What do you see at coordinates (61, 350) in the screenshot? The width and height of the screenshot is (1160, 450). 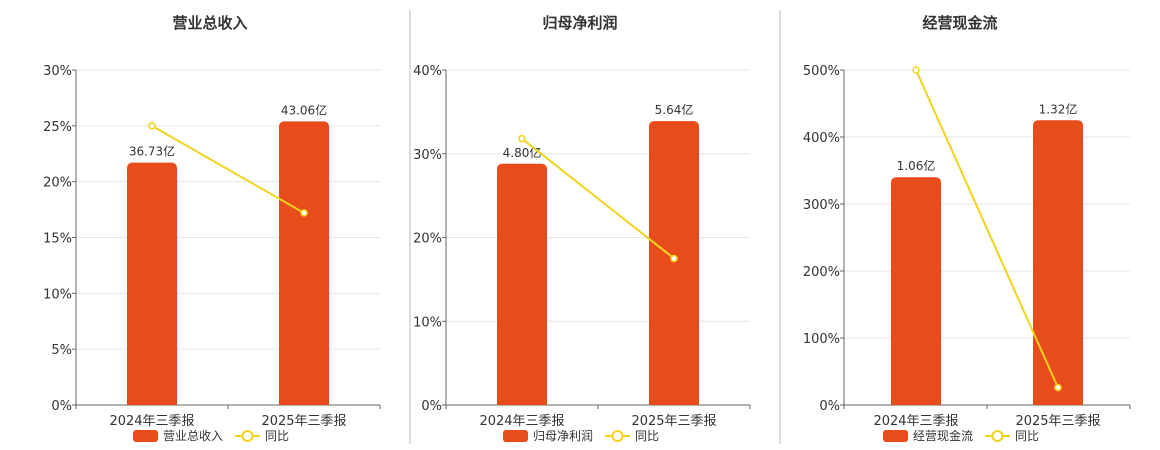 I see `y-tick-label: 5%` at bounding box center [61, 350].